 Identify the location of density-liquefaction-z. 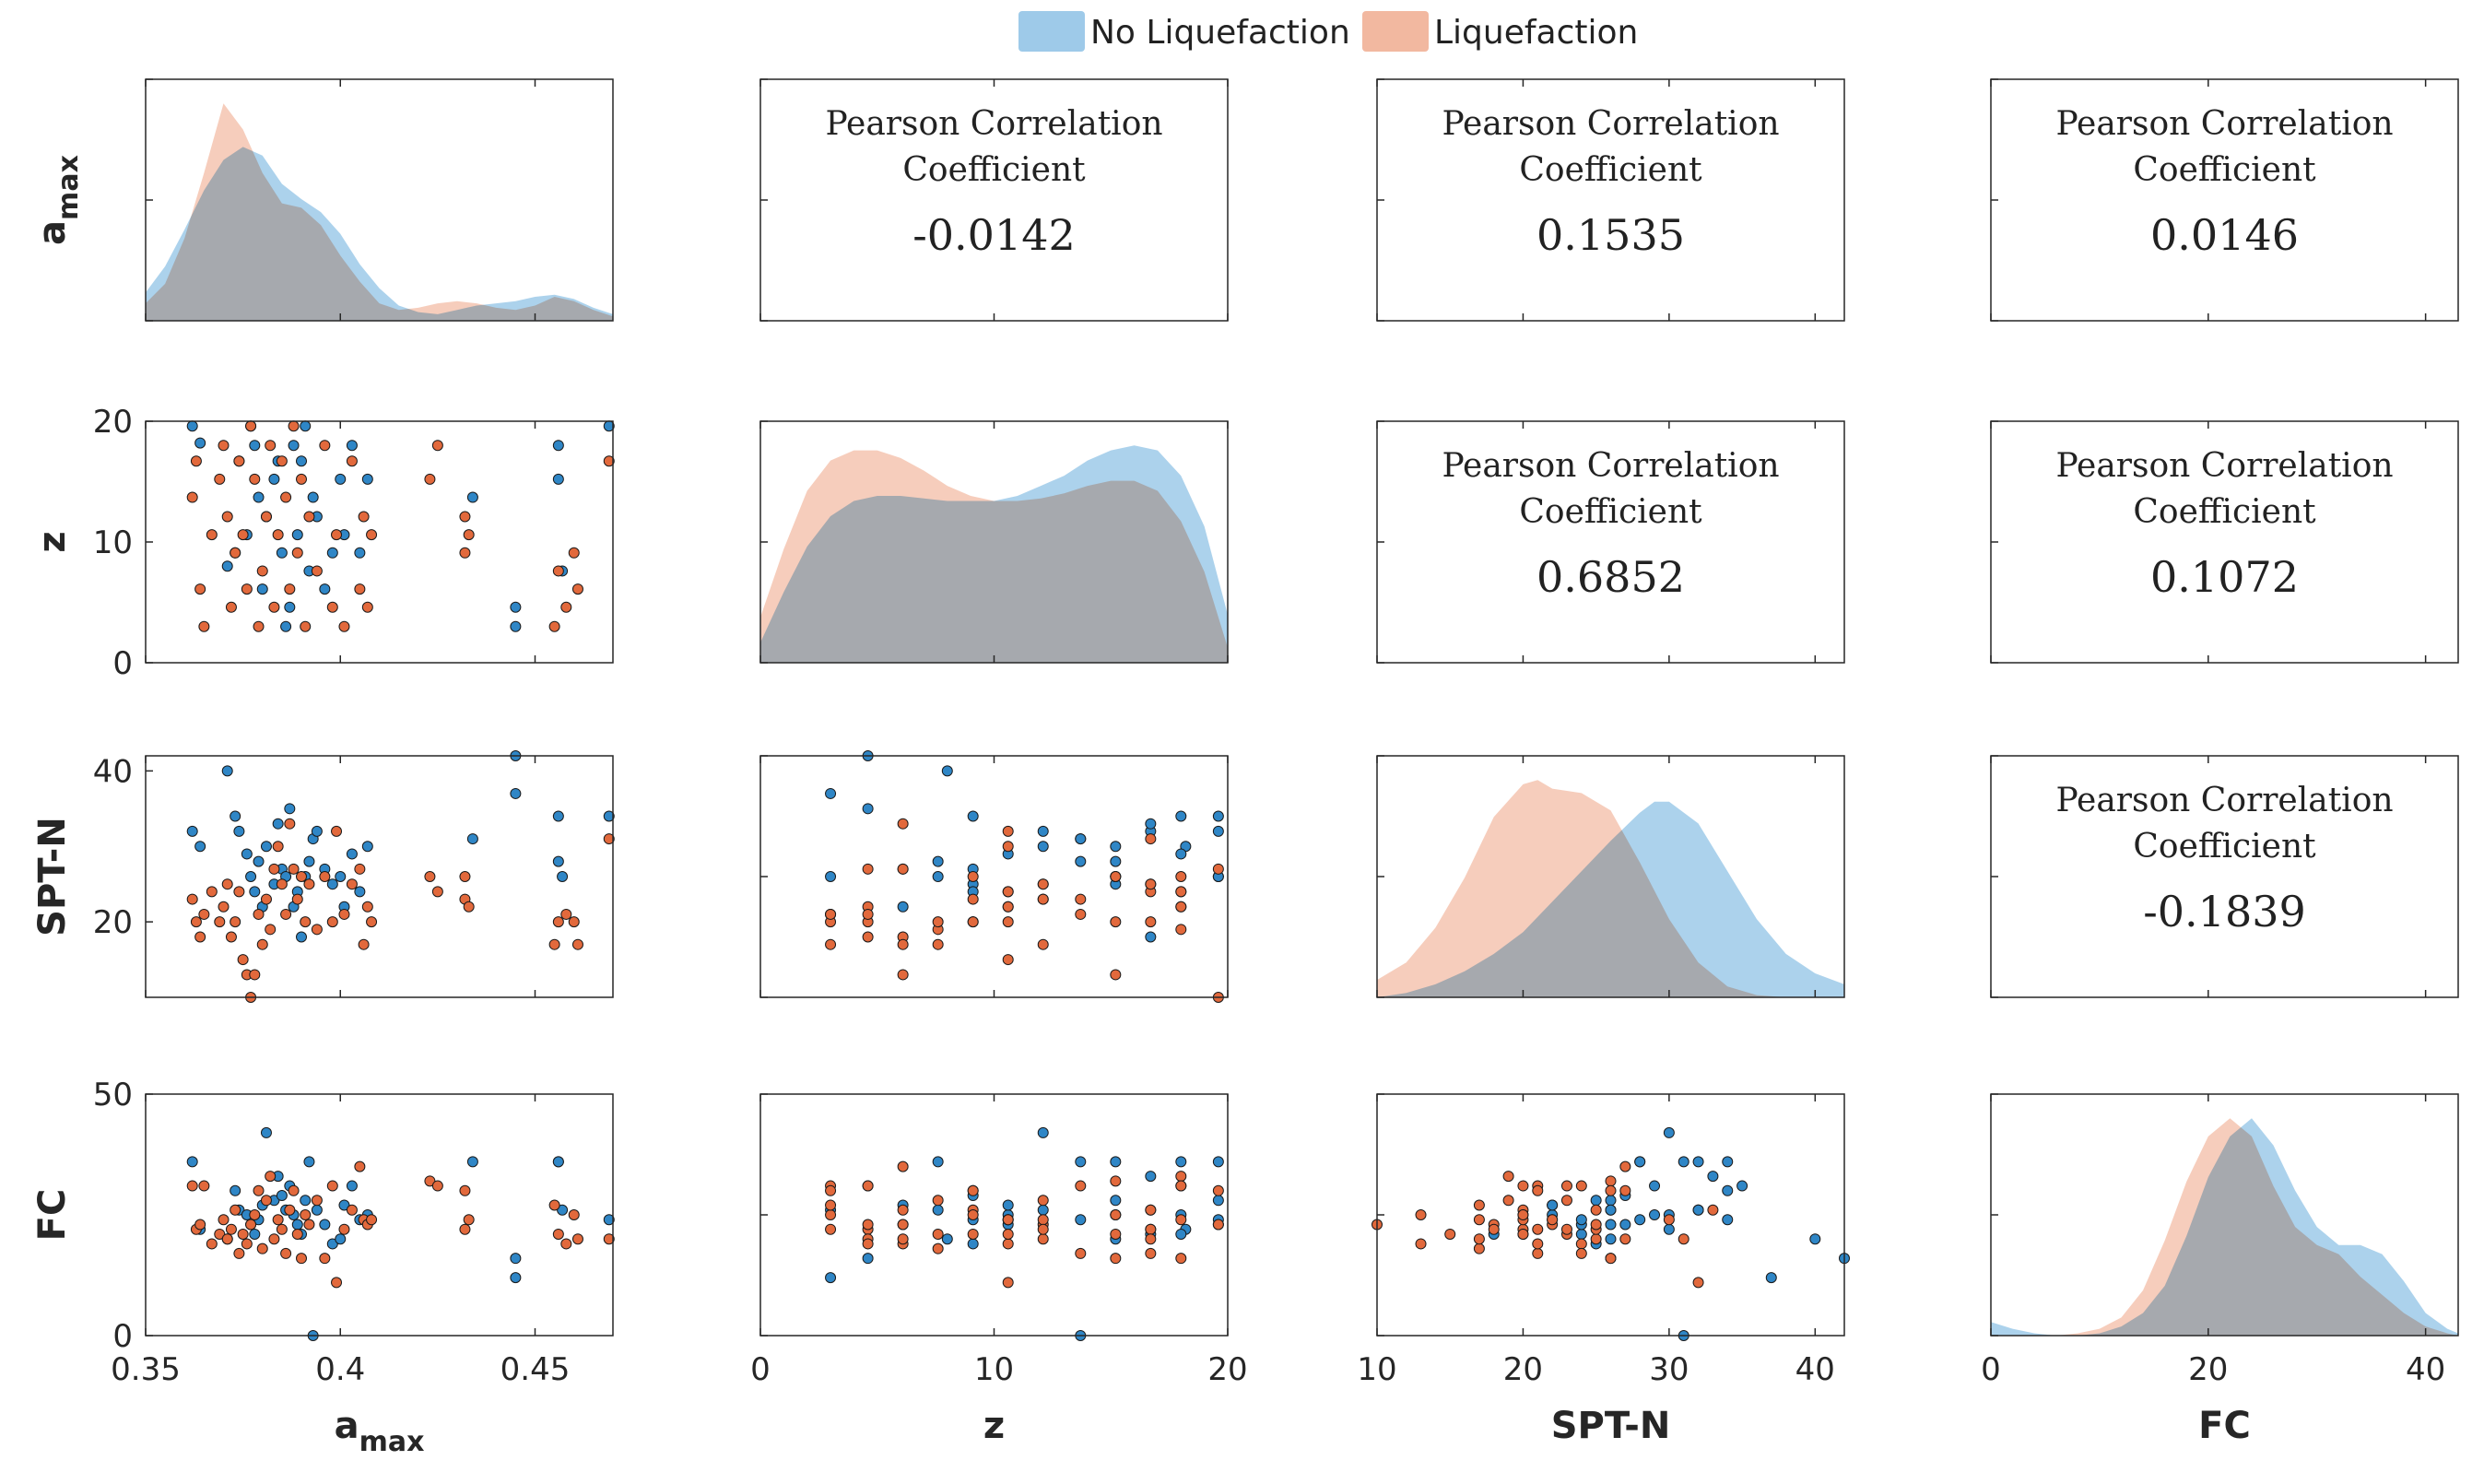
(994, 556).